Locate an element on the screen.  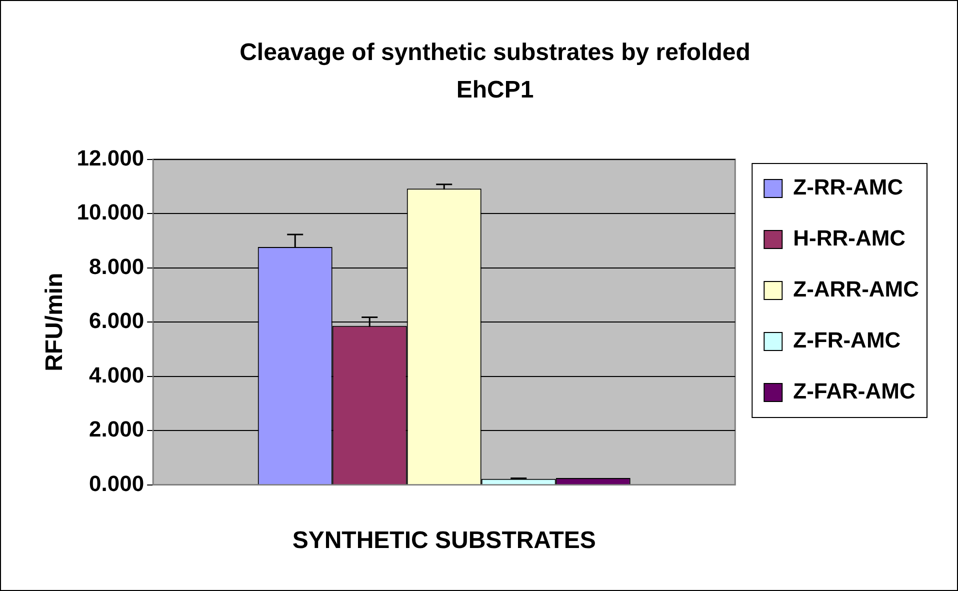
y-tick-label: 6.000 is located at coordinates (116, 321).